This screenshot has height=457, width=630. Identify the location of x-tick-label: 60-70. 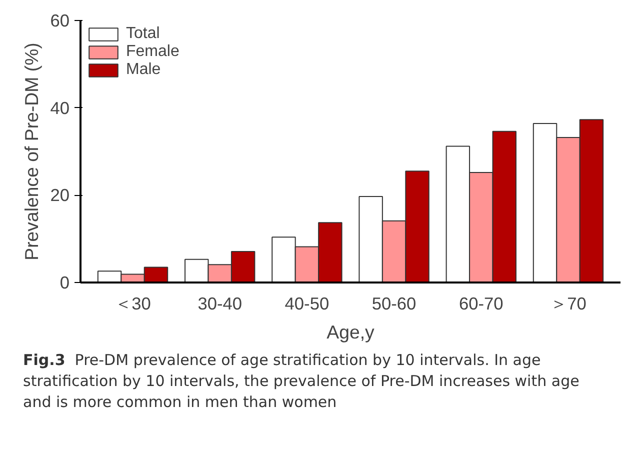
(481, 304).